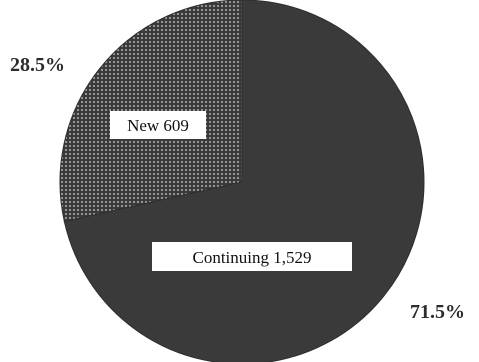 The image size is (479, 362). I want to click on percent-label-continuing: 71.5%, so click(437, 312).